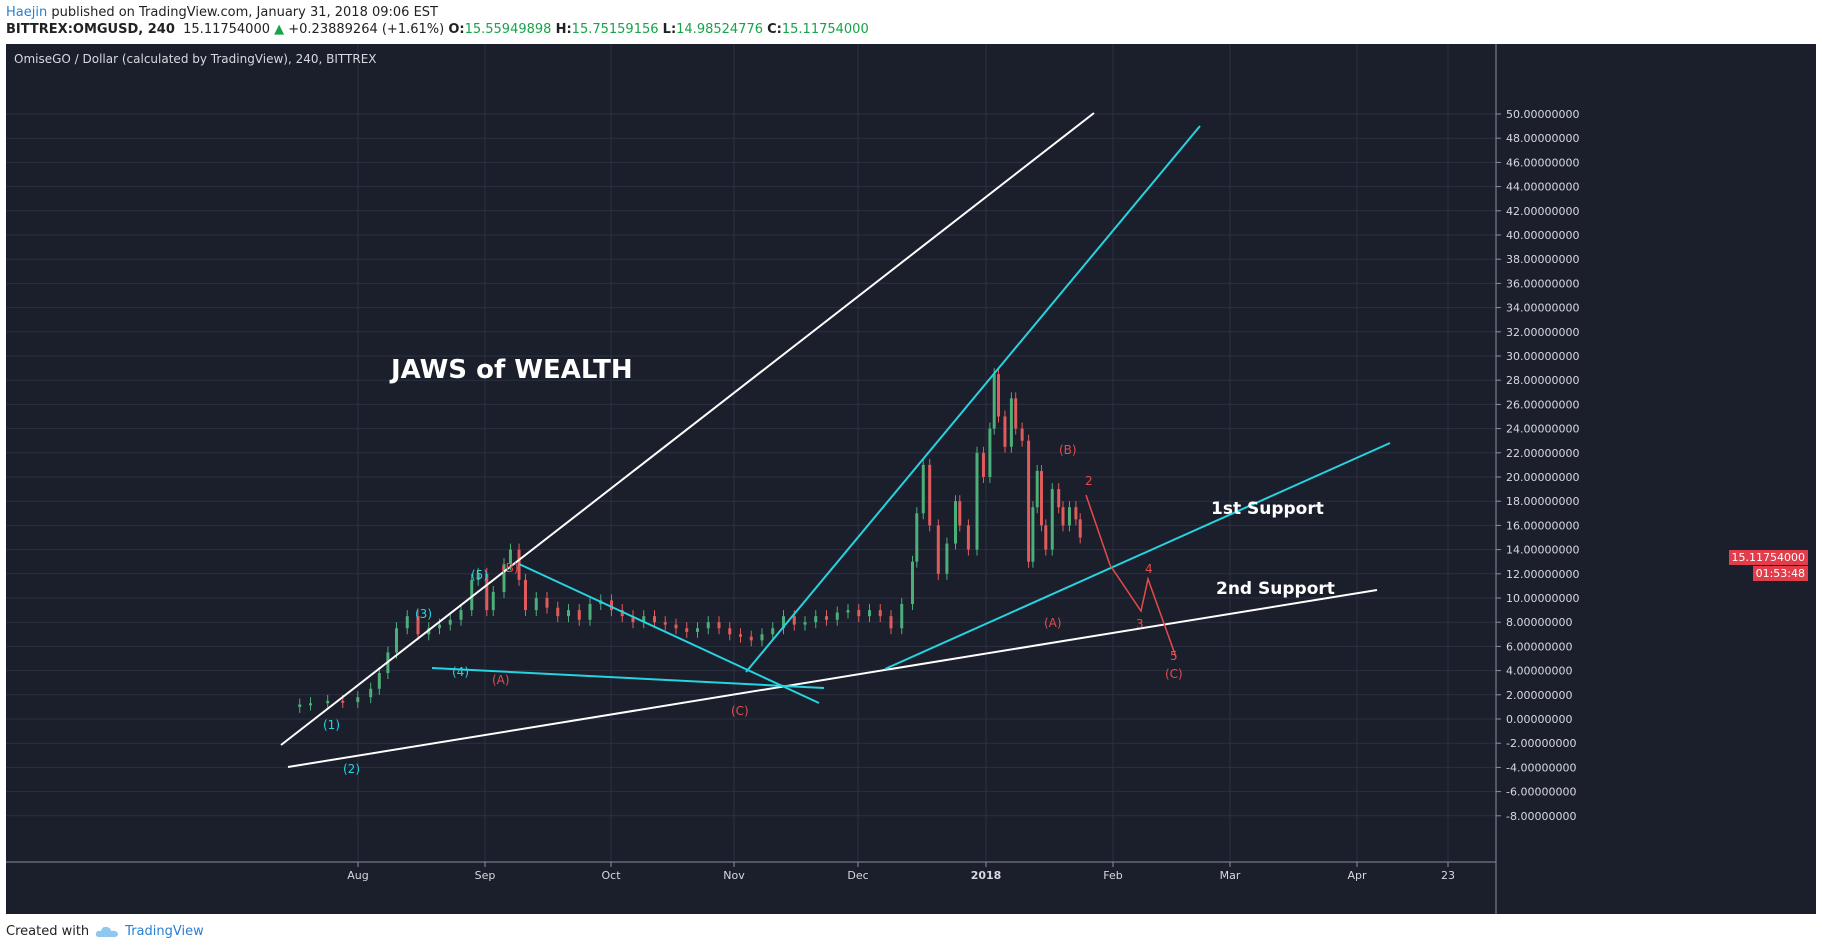 This screenshot has width=1822, height=950. Describe the element at coordinates (460, 672) in the screenshot. I see `wave-label: (4)` at that location.